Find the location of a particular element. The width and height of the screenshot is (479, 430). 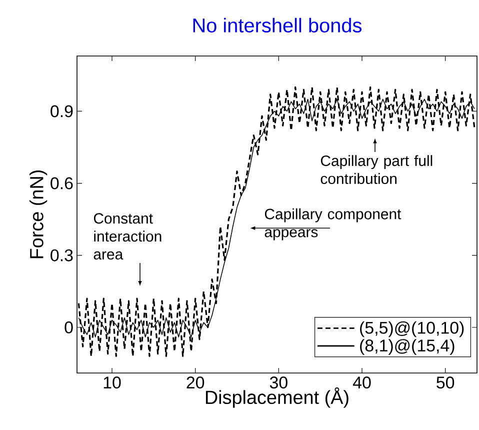

x-tick-label: 20 is located at coordinates (195, 382).